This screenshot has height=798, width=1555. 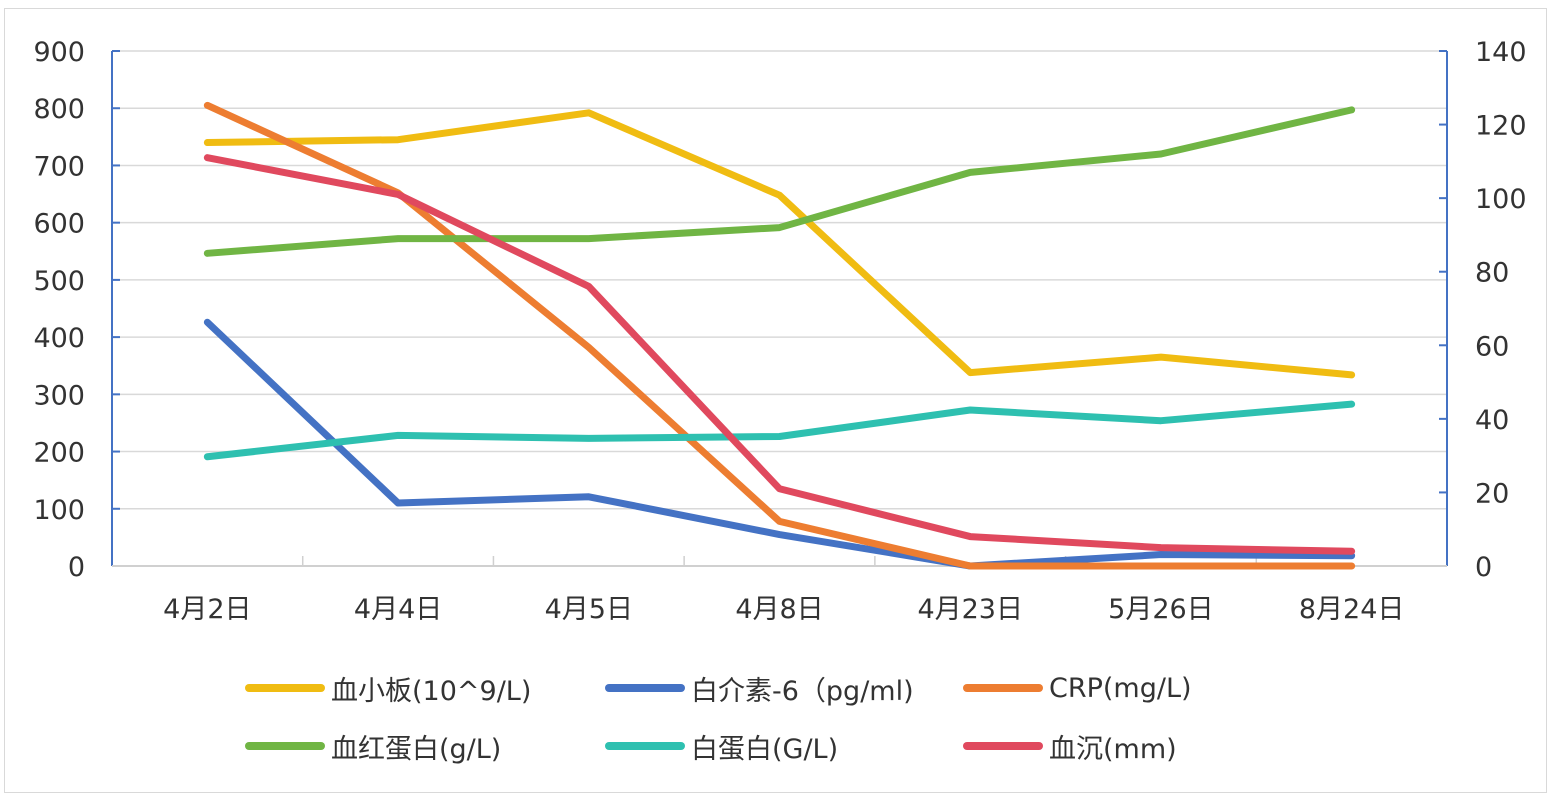 I want to click on legend-item-crp: CRP(mg/L), so click(x=1077, y=688).